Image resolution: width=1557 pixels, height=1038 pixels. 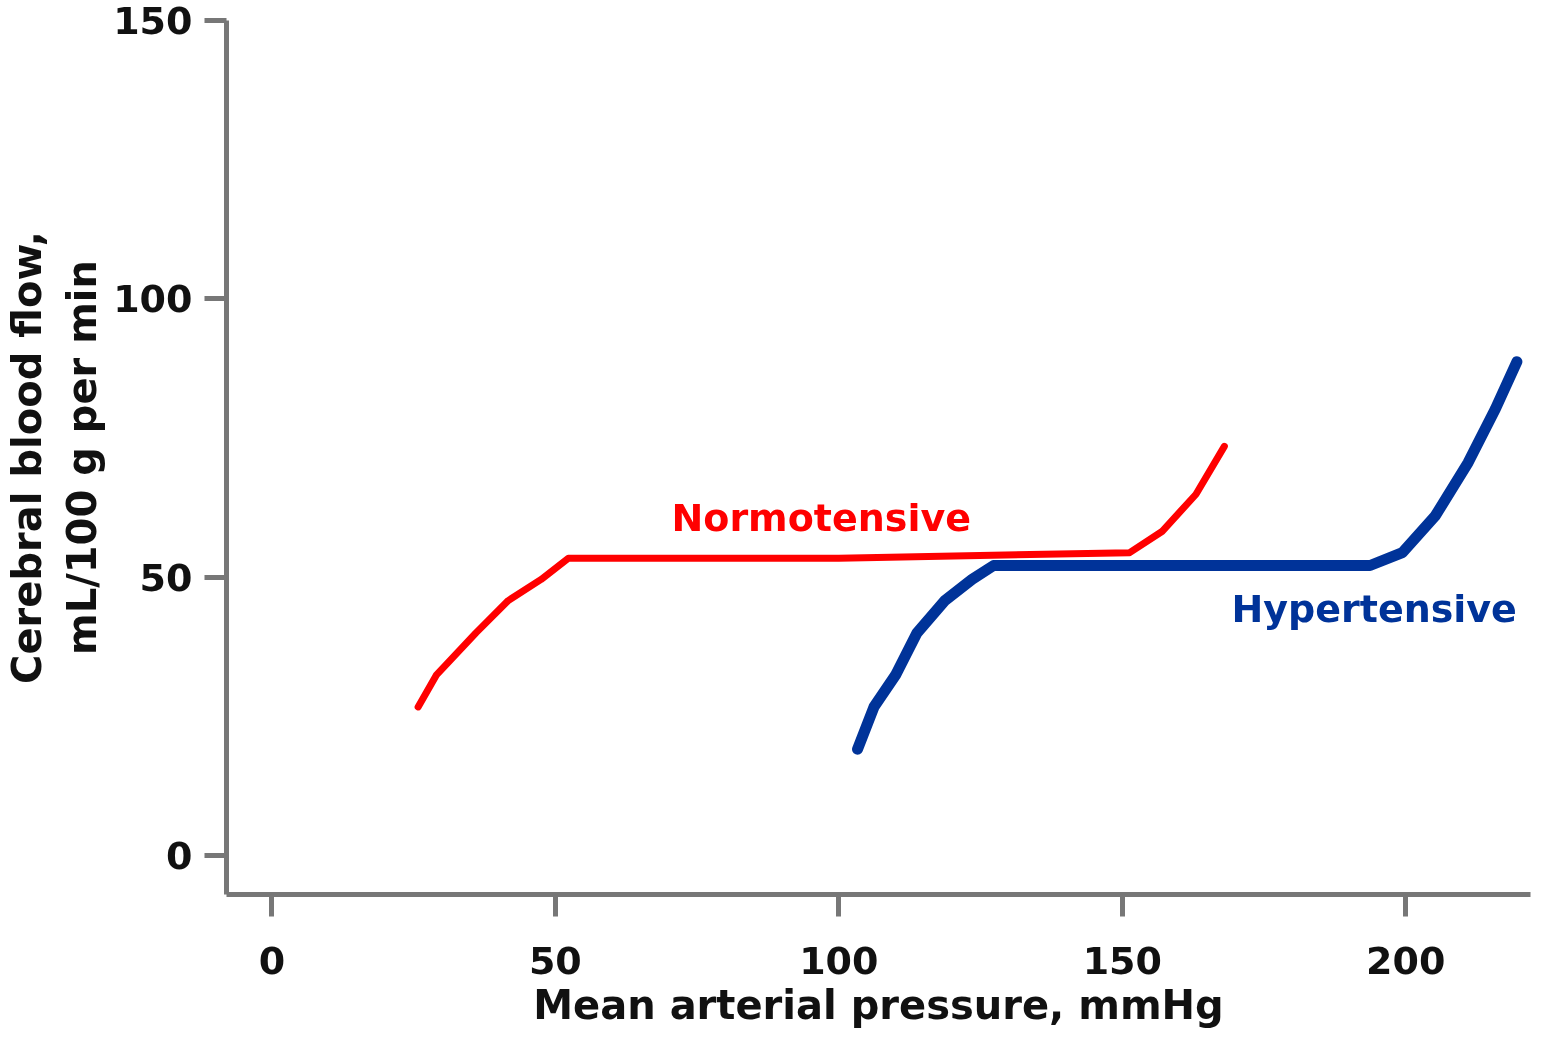 What do you see at coordinates (272, 960) in the screenshot?
I see `x-tick-label: 0` at bounding box center [272, 960].